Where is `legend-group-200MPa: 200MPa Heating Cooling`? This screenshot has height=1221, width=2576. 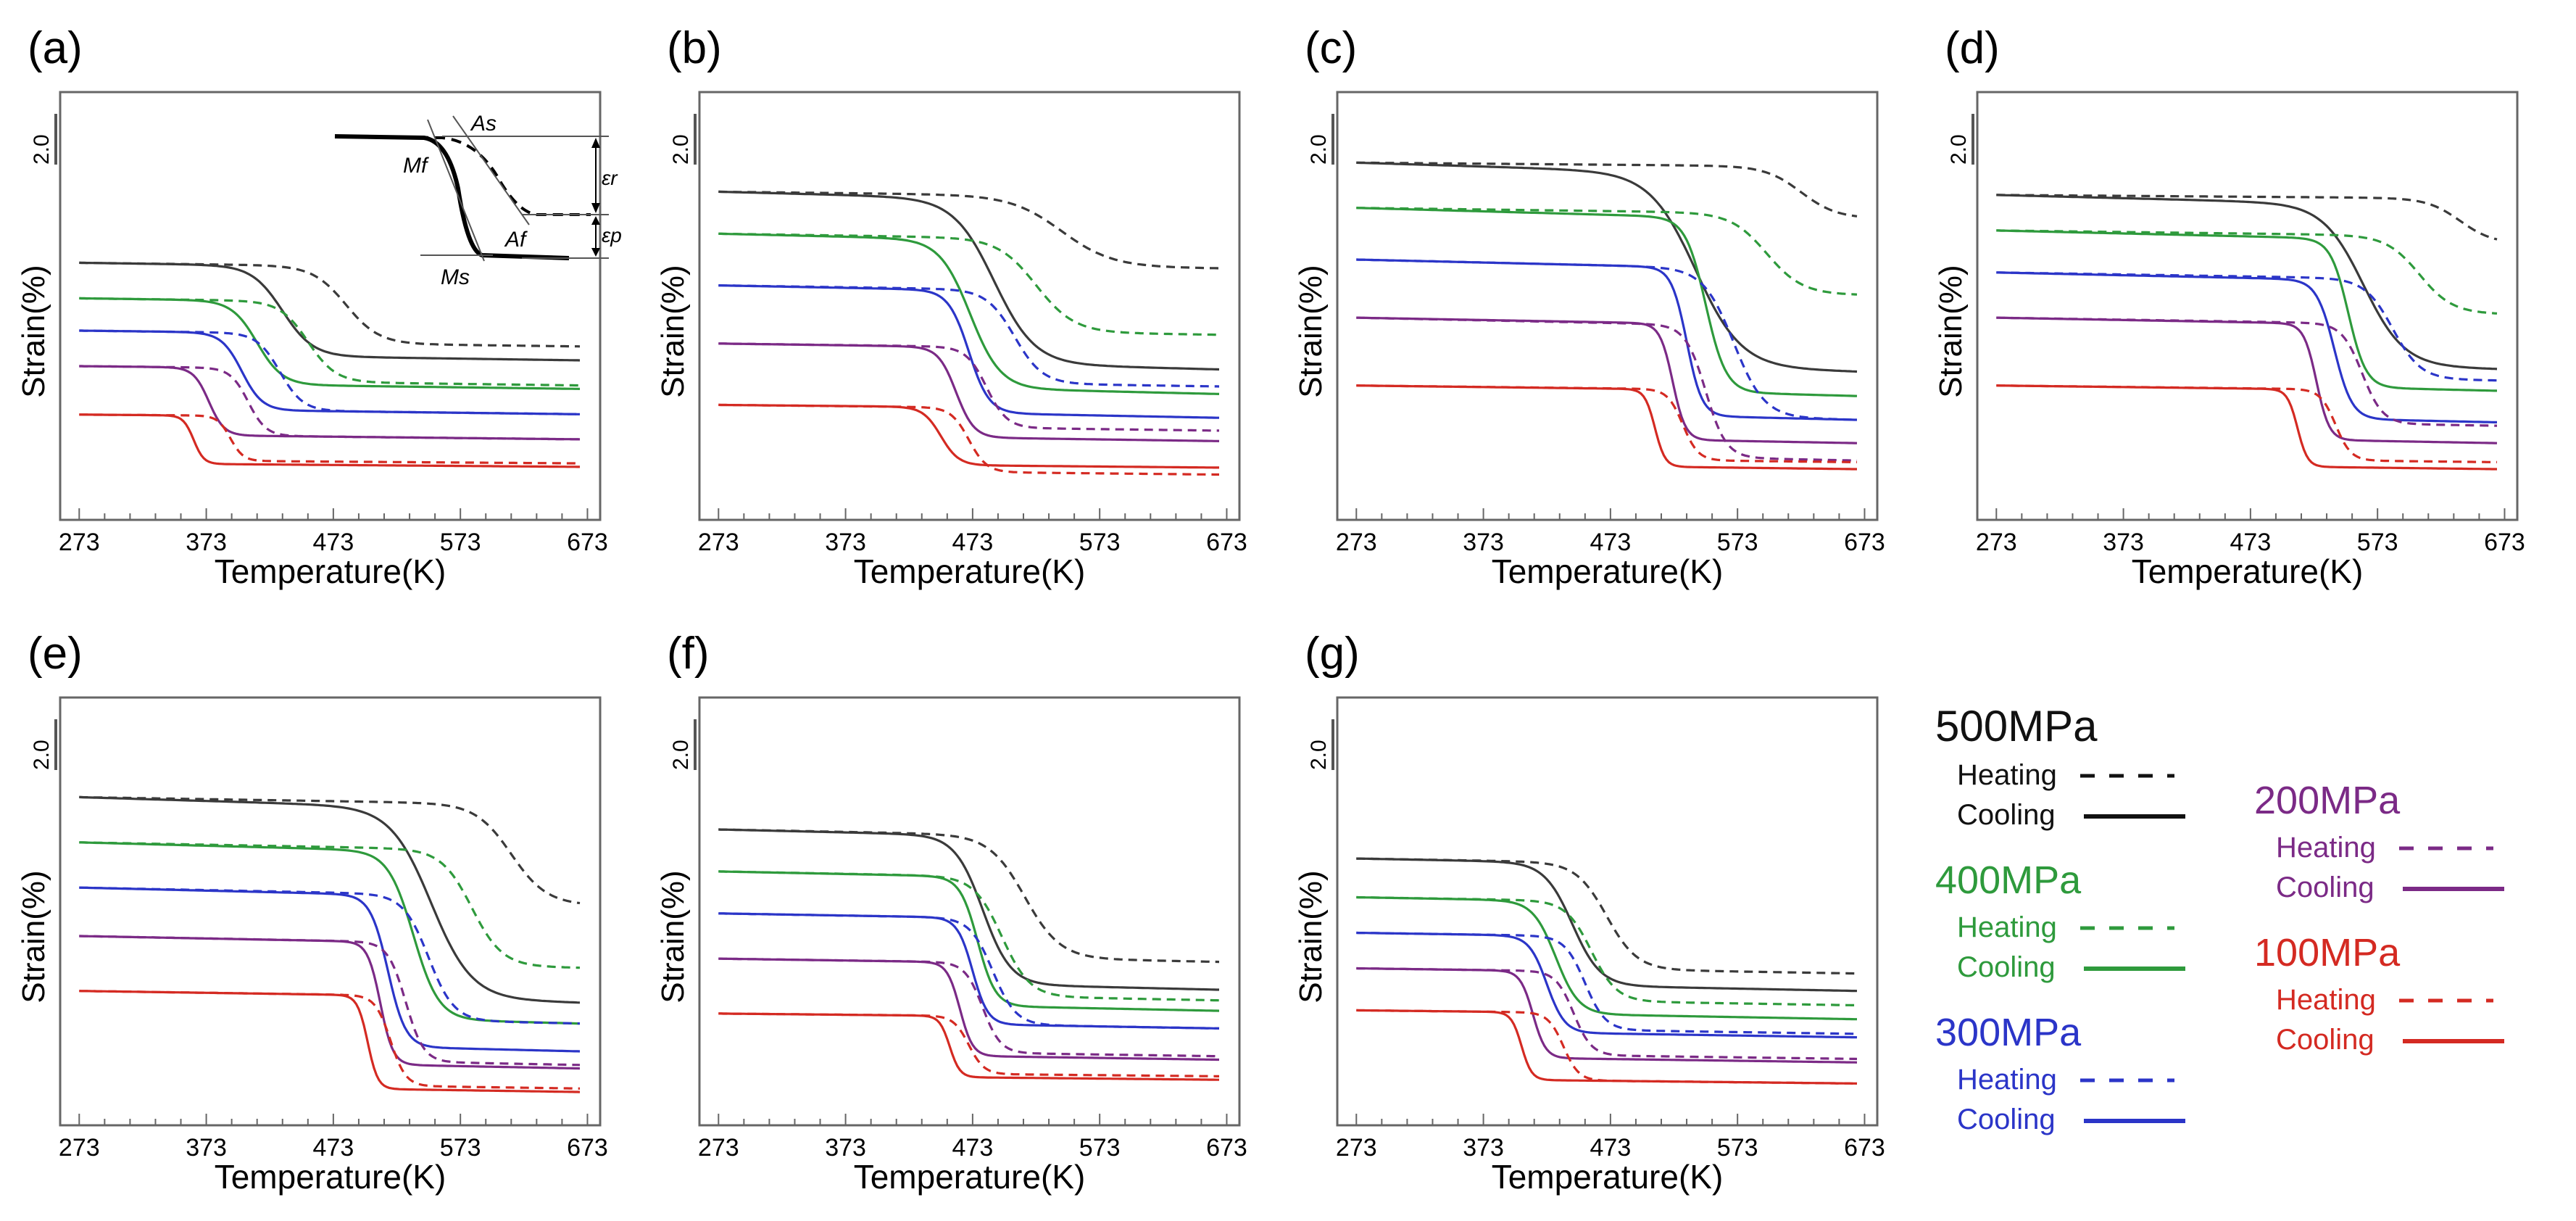
legend-group-200MPa: 200MPa Heating Cooling is located at coordinates (2379, 841).